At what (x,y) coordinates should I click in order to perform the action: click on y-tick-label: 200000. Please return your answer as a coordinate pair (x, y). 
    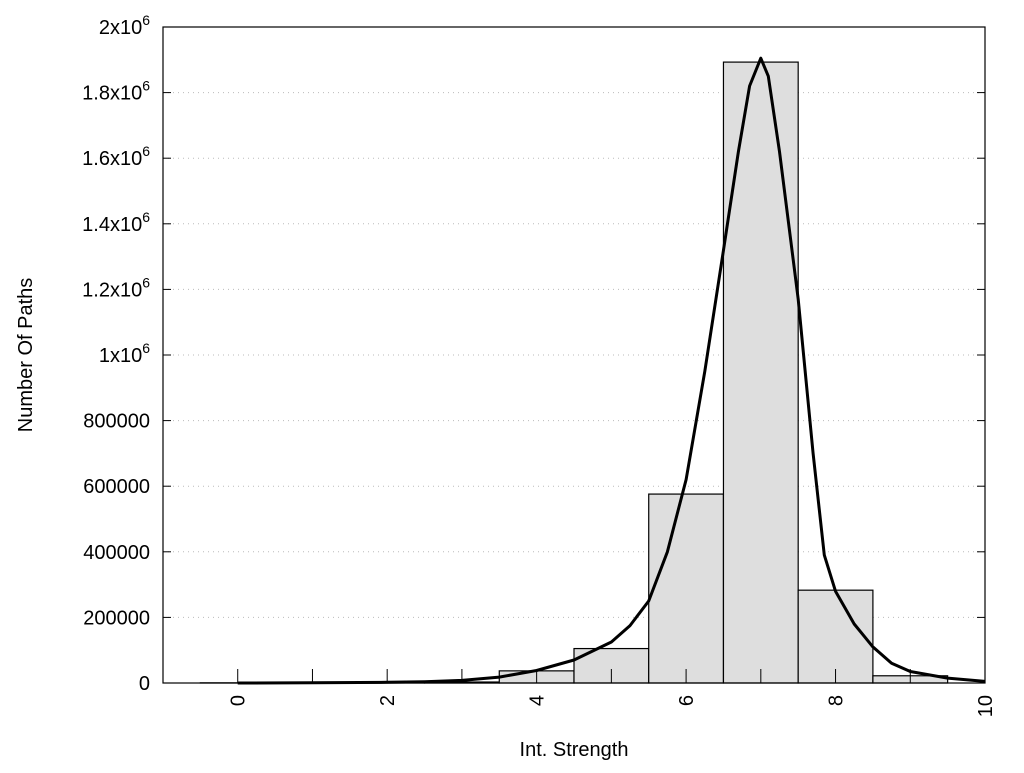
    Looking at the image, I should click on (116, 618).